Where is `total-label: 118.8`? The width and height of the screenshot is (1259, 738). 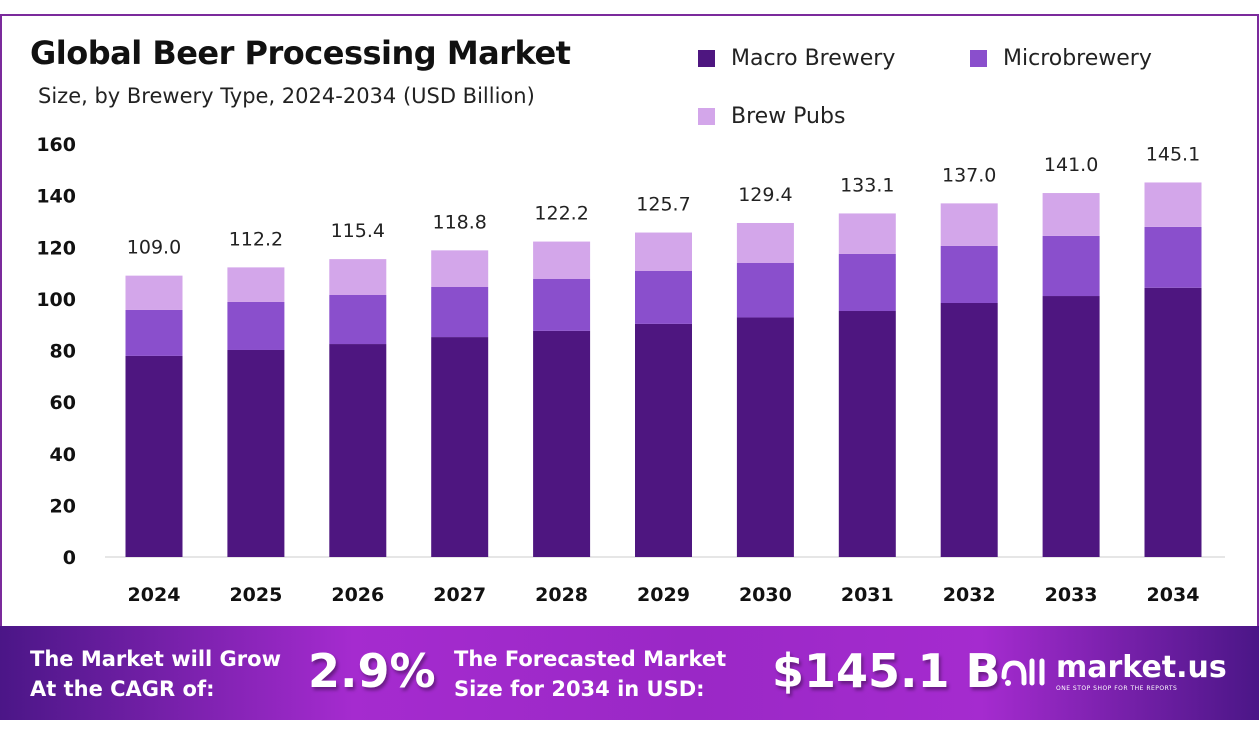 total-label: 118.8 is located at coordinates (459, 222).